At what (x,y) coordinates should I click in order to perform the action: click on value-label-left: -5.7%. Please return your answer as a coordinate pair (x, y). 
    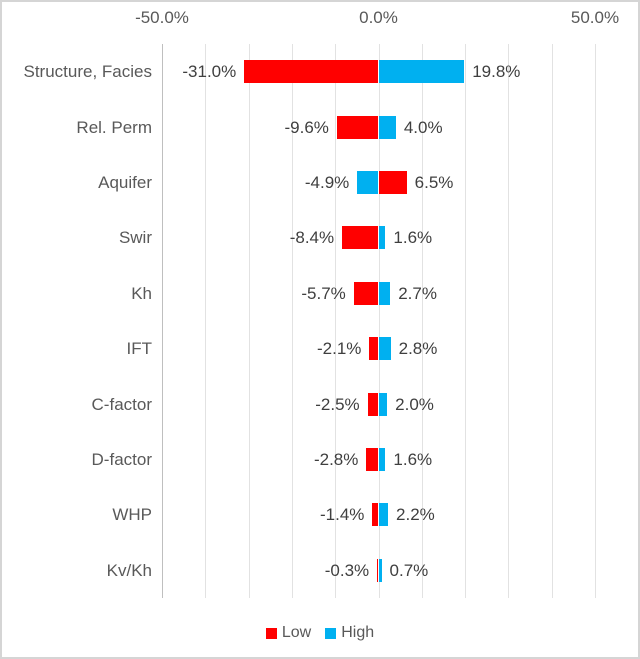
    Looking at the image, I should click on (323, 293).